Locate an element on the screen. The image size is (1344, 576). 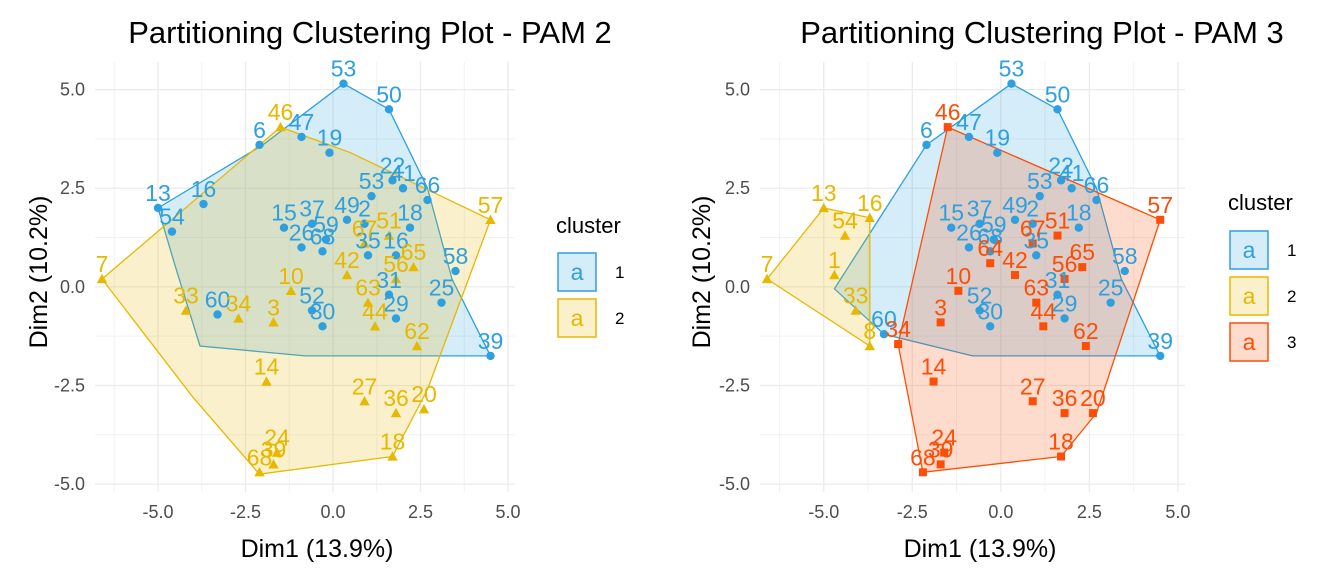
point-label: 16 is located at coordinates (870, 203).